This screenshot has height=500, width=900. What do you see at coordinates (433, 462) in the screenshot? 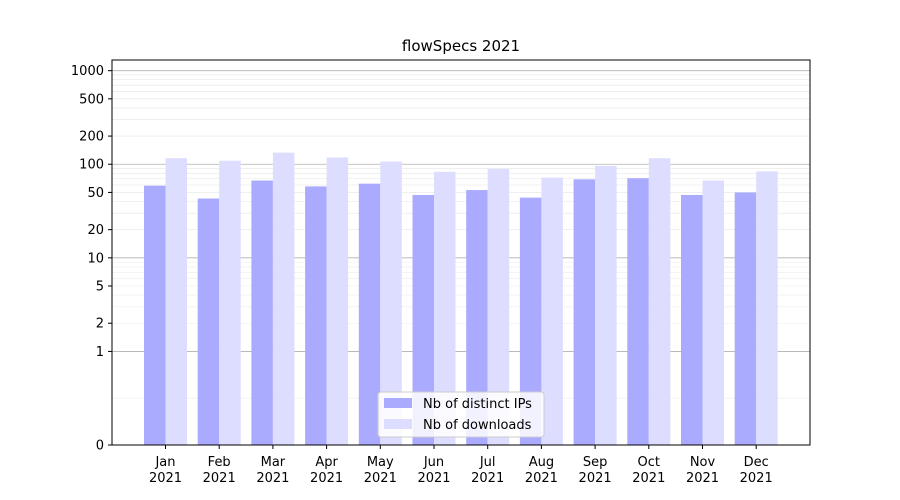
I see `x-tick-label-month: Jun` at bounding box center [433, 462].